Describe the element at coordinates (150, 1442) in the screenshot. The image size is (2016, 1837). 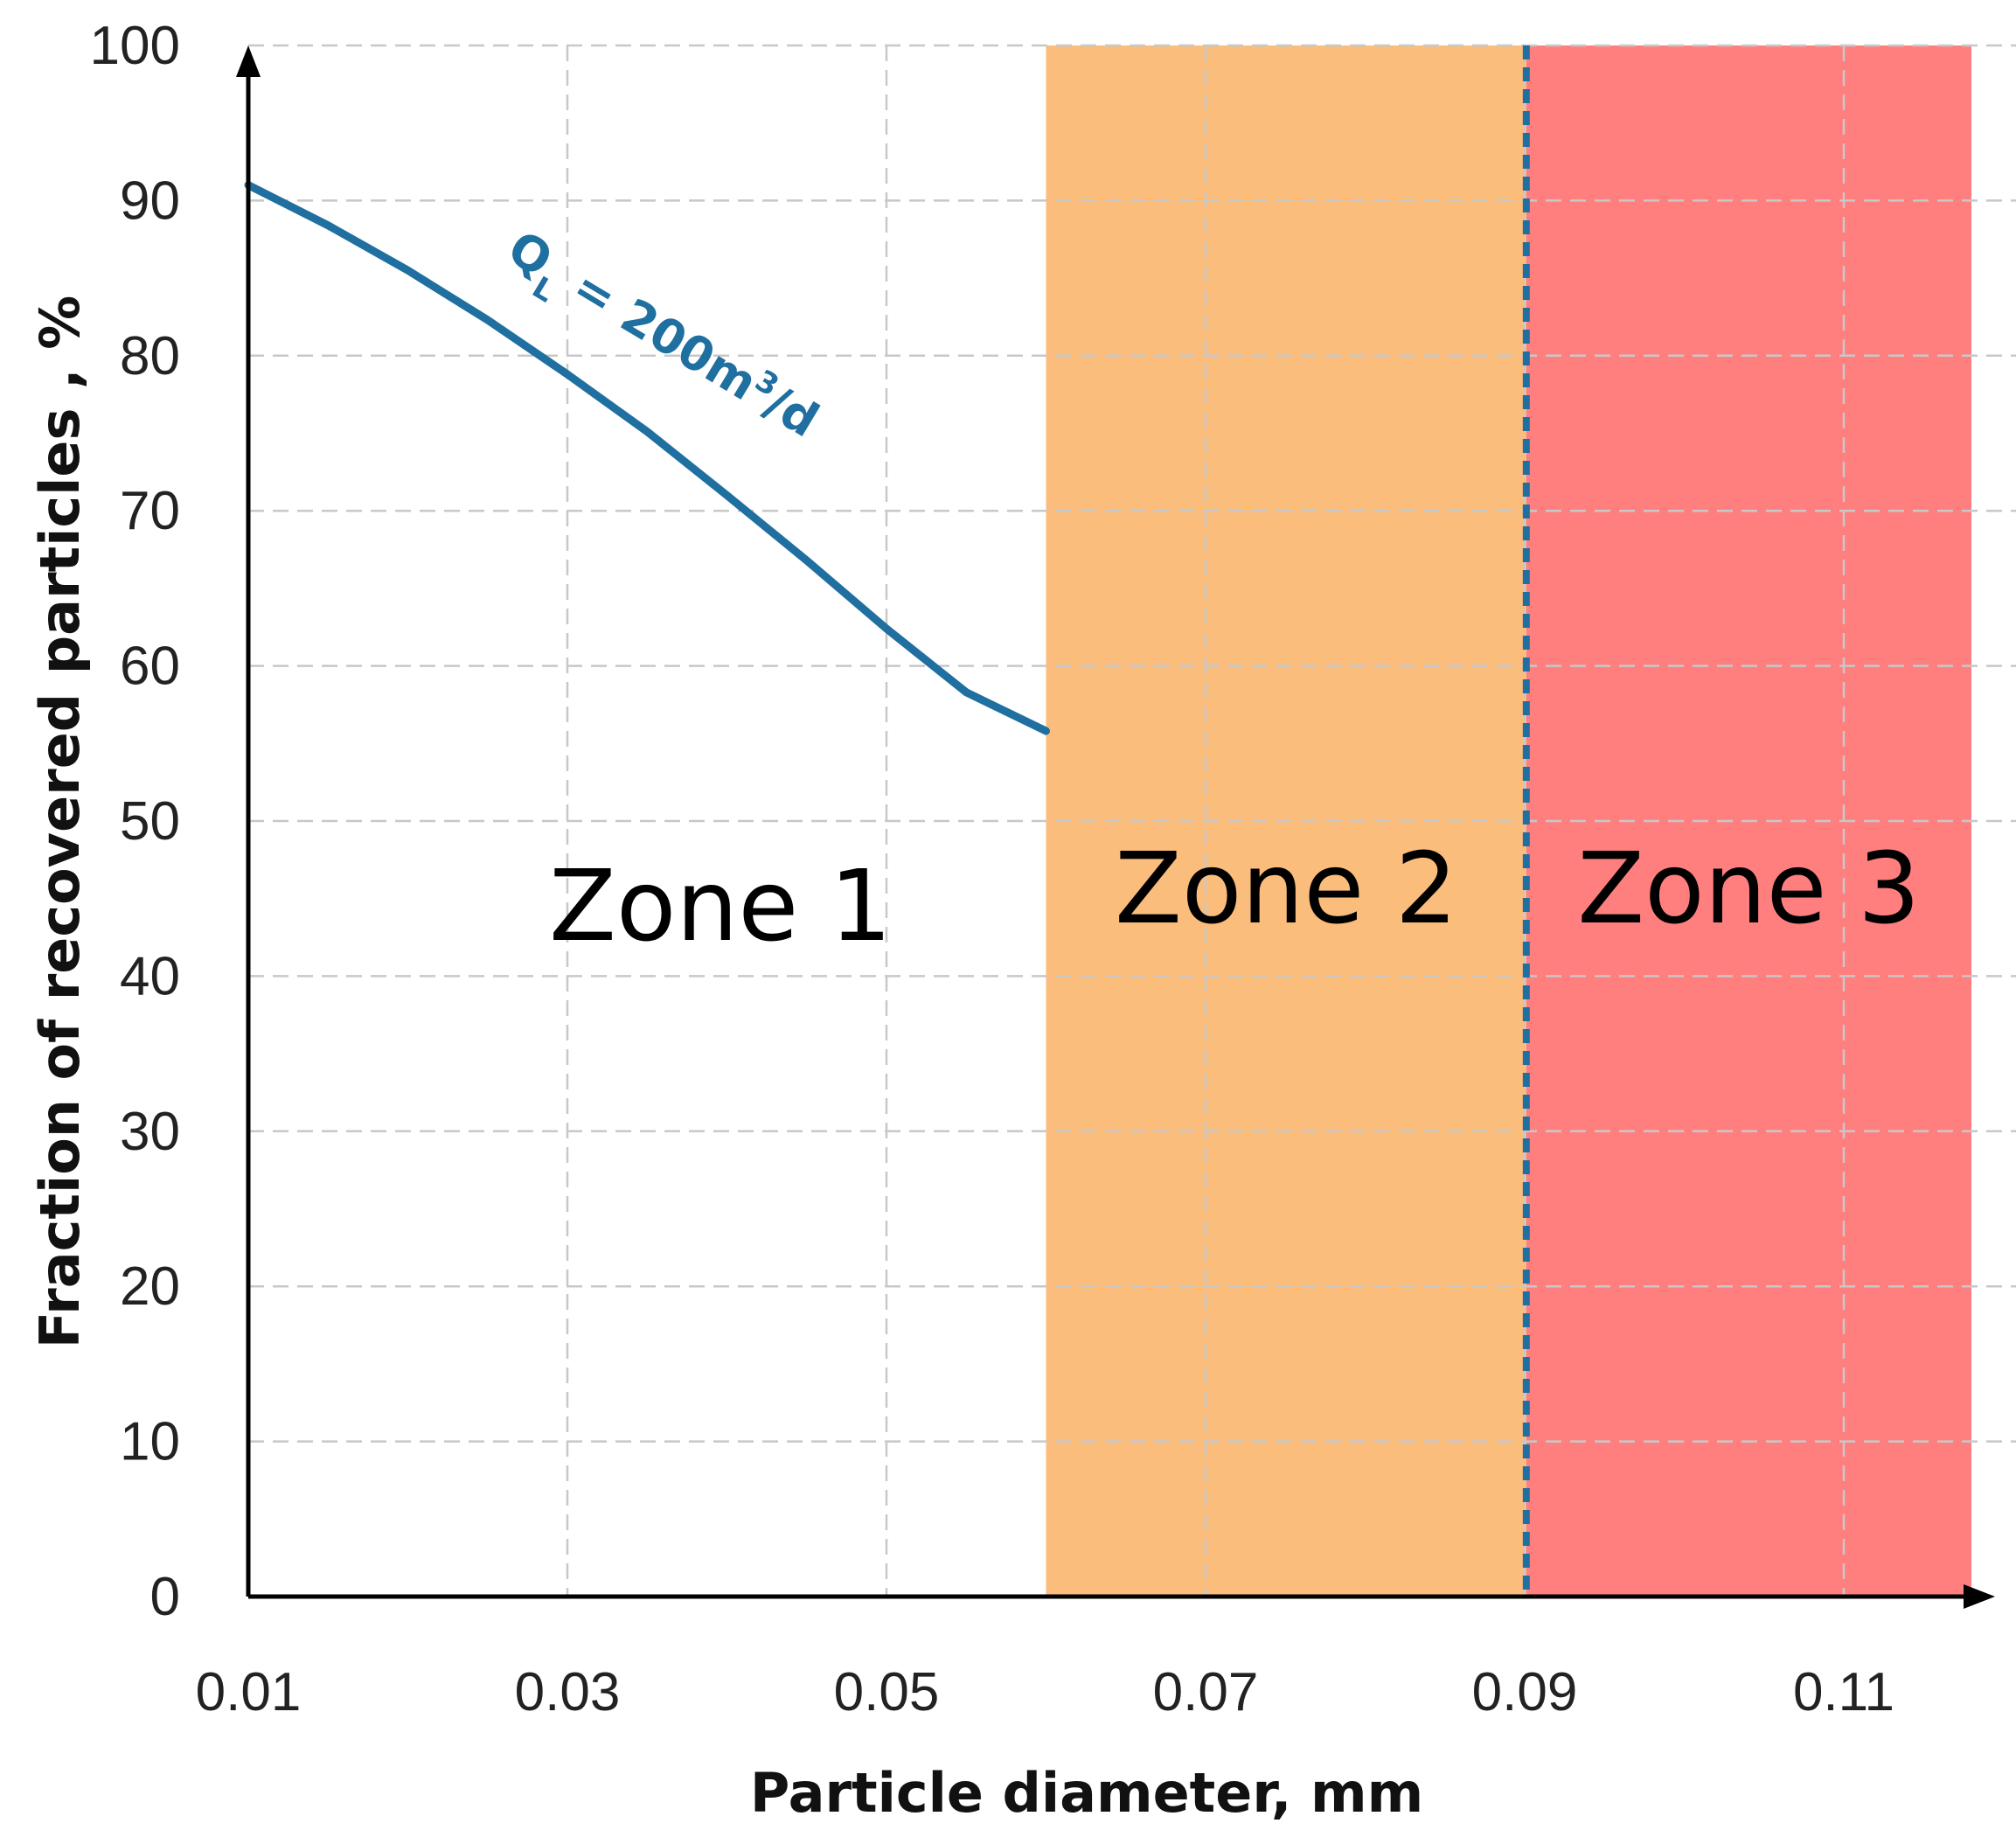
I see `y-tick-label: 10` at that location.